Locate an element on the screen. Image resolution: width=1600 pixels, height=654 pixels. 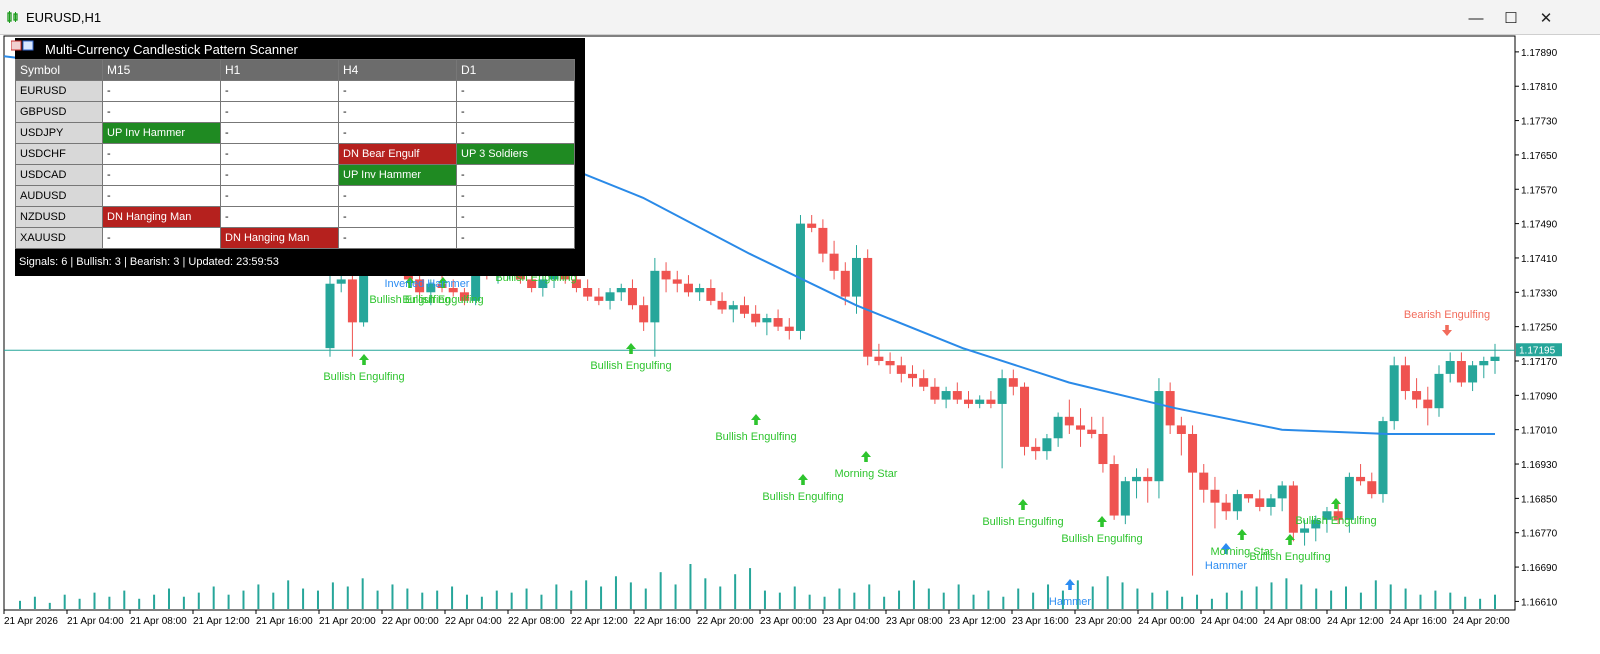
scanner-panel-icon is located at coordinates (22, 45).